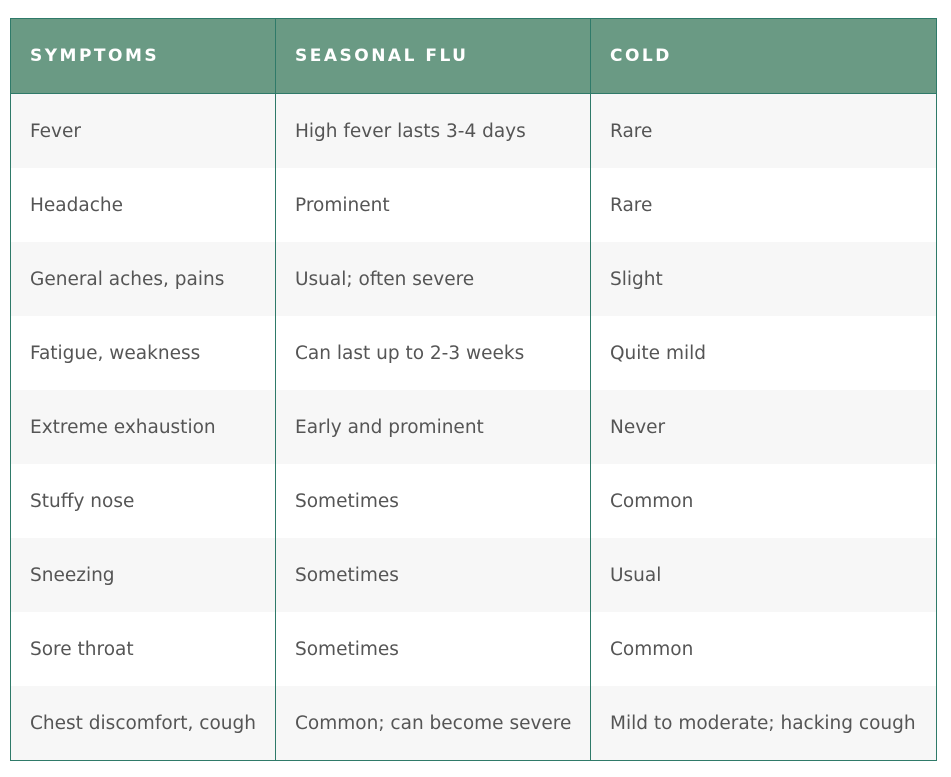  What do you see at coordinates (763, 353) in the screenshot?
I see `table-cell: Quite mild` at bounding box center [763, 353].